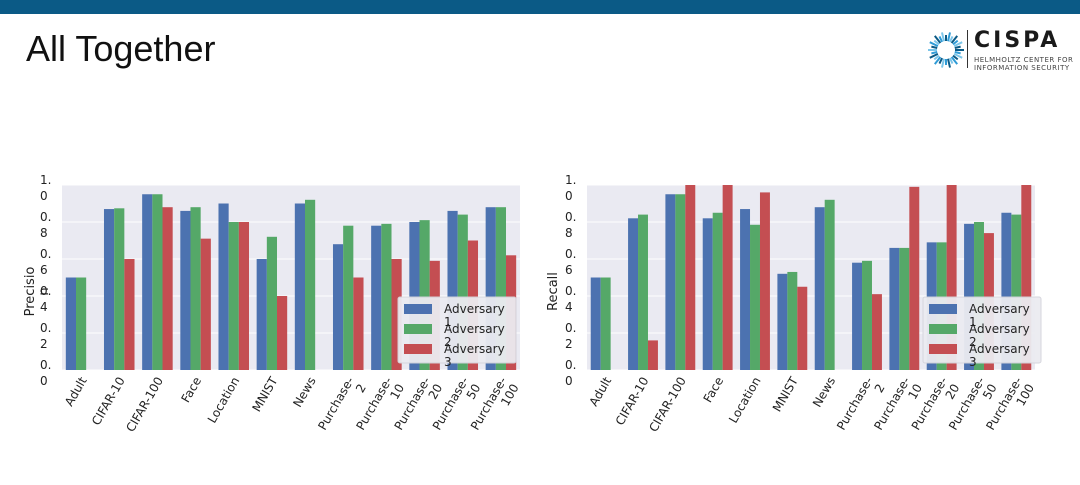  What do you see at coordinates (967, 49) in the screenshot?
I see `logo-divider` at bounding box center [967, 49].